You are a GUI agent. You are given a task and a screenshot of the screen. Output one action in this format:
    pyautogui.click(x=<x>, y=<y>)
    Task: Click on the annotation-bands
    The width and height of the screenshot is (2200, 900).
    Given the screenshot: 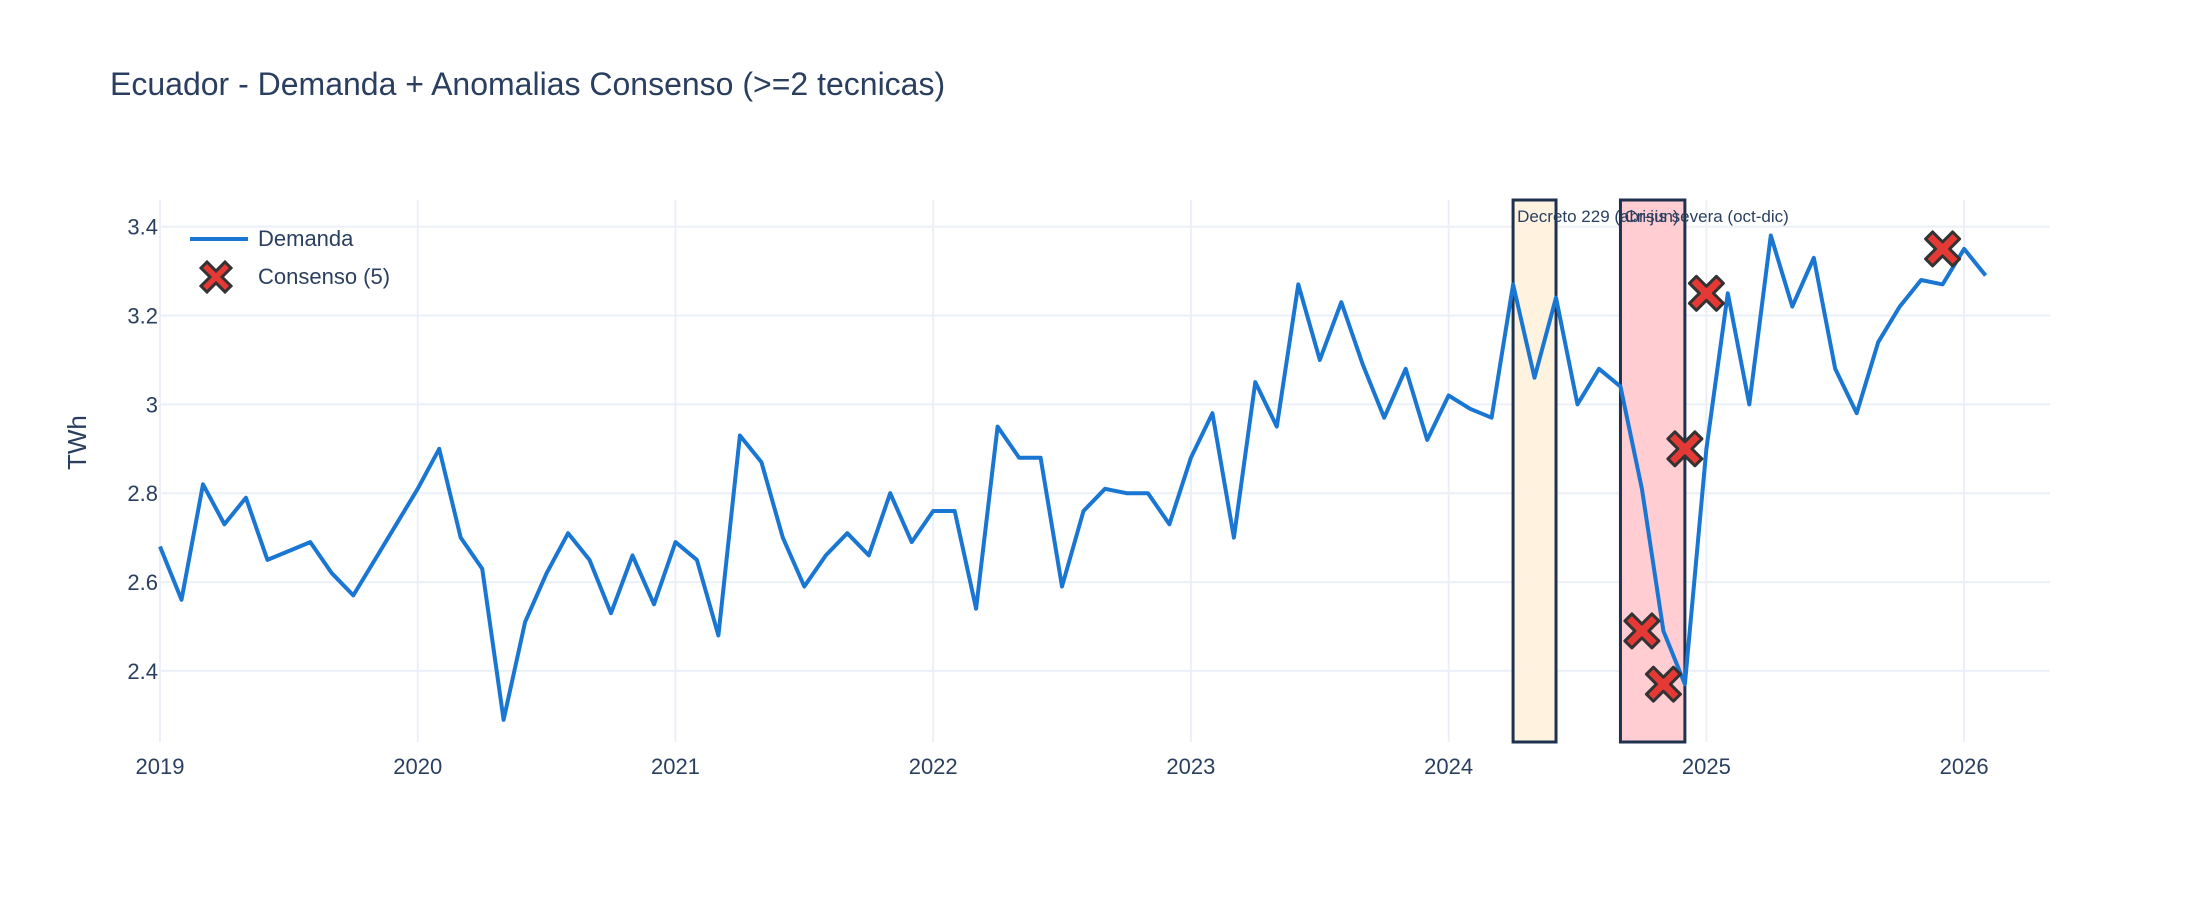 What is the action you would take?
    pyautogui.click(x=1599, y=471)
    